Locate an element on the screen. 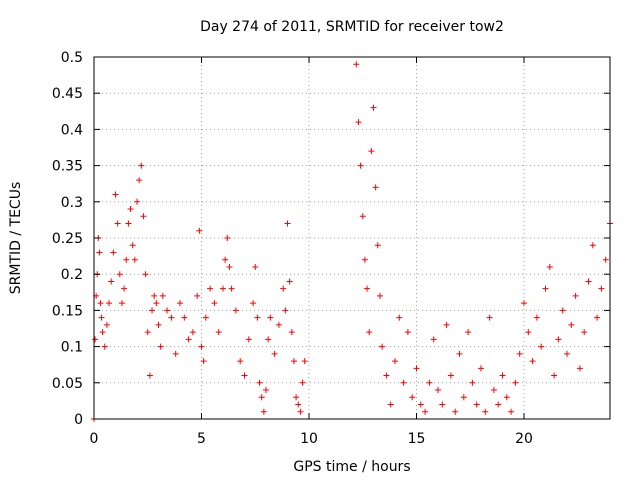  y-tick-label: 0.15 is located at coordinates (67, 311).